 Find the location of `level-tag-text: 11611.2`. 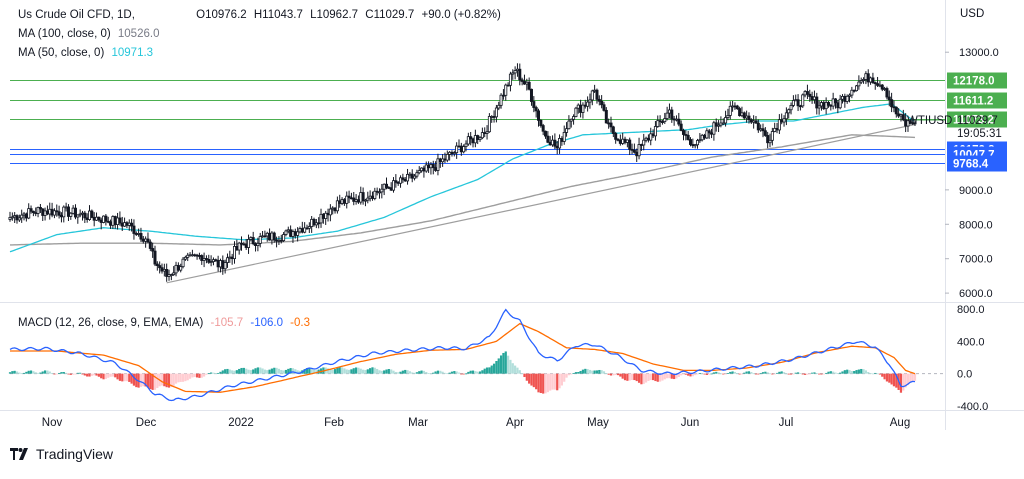

level-tag-text: 11611.2 is located at coordinates (973, 102).